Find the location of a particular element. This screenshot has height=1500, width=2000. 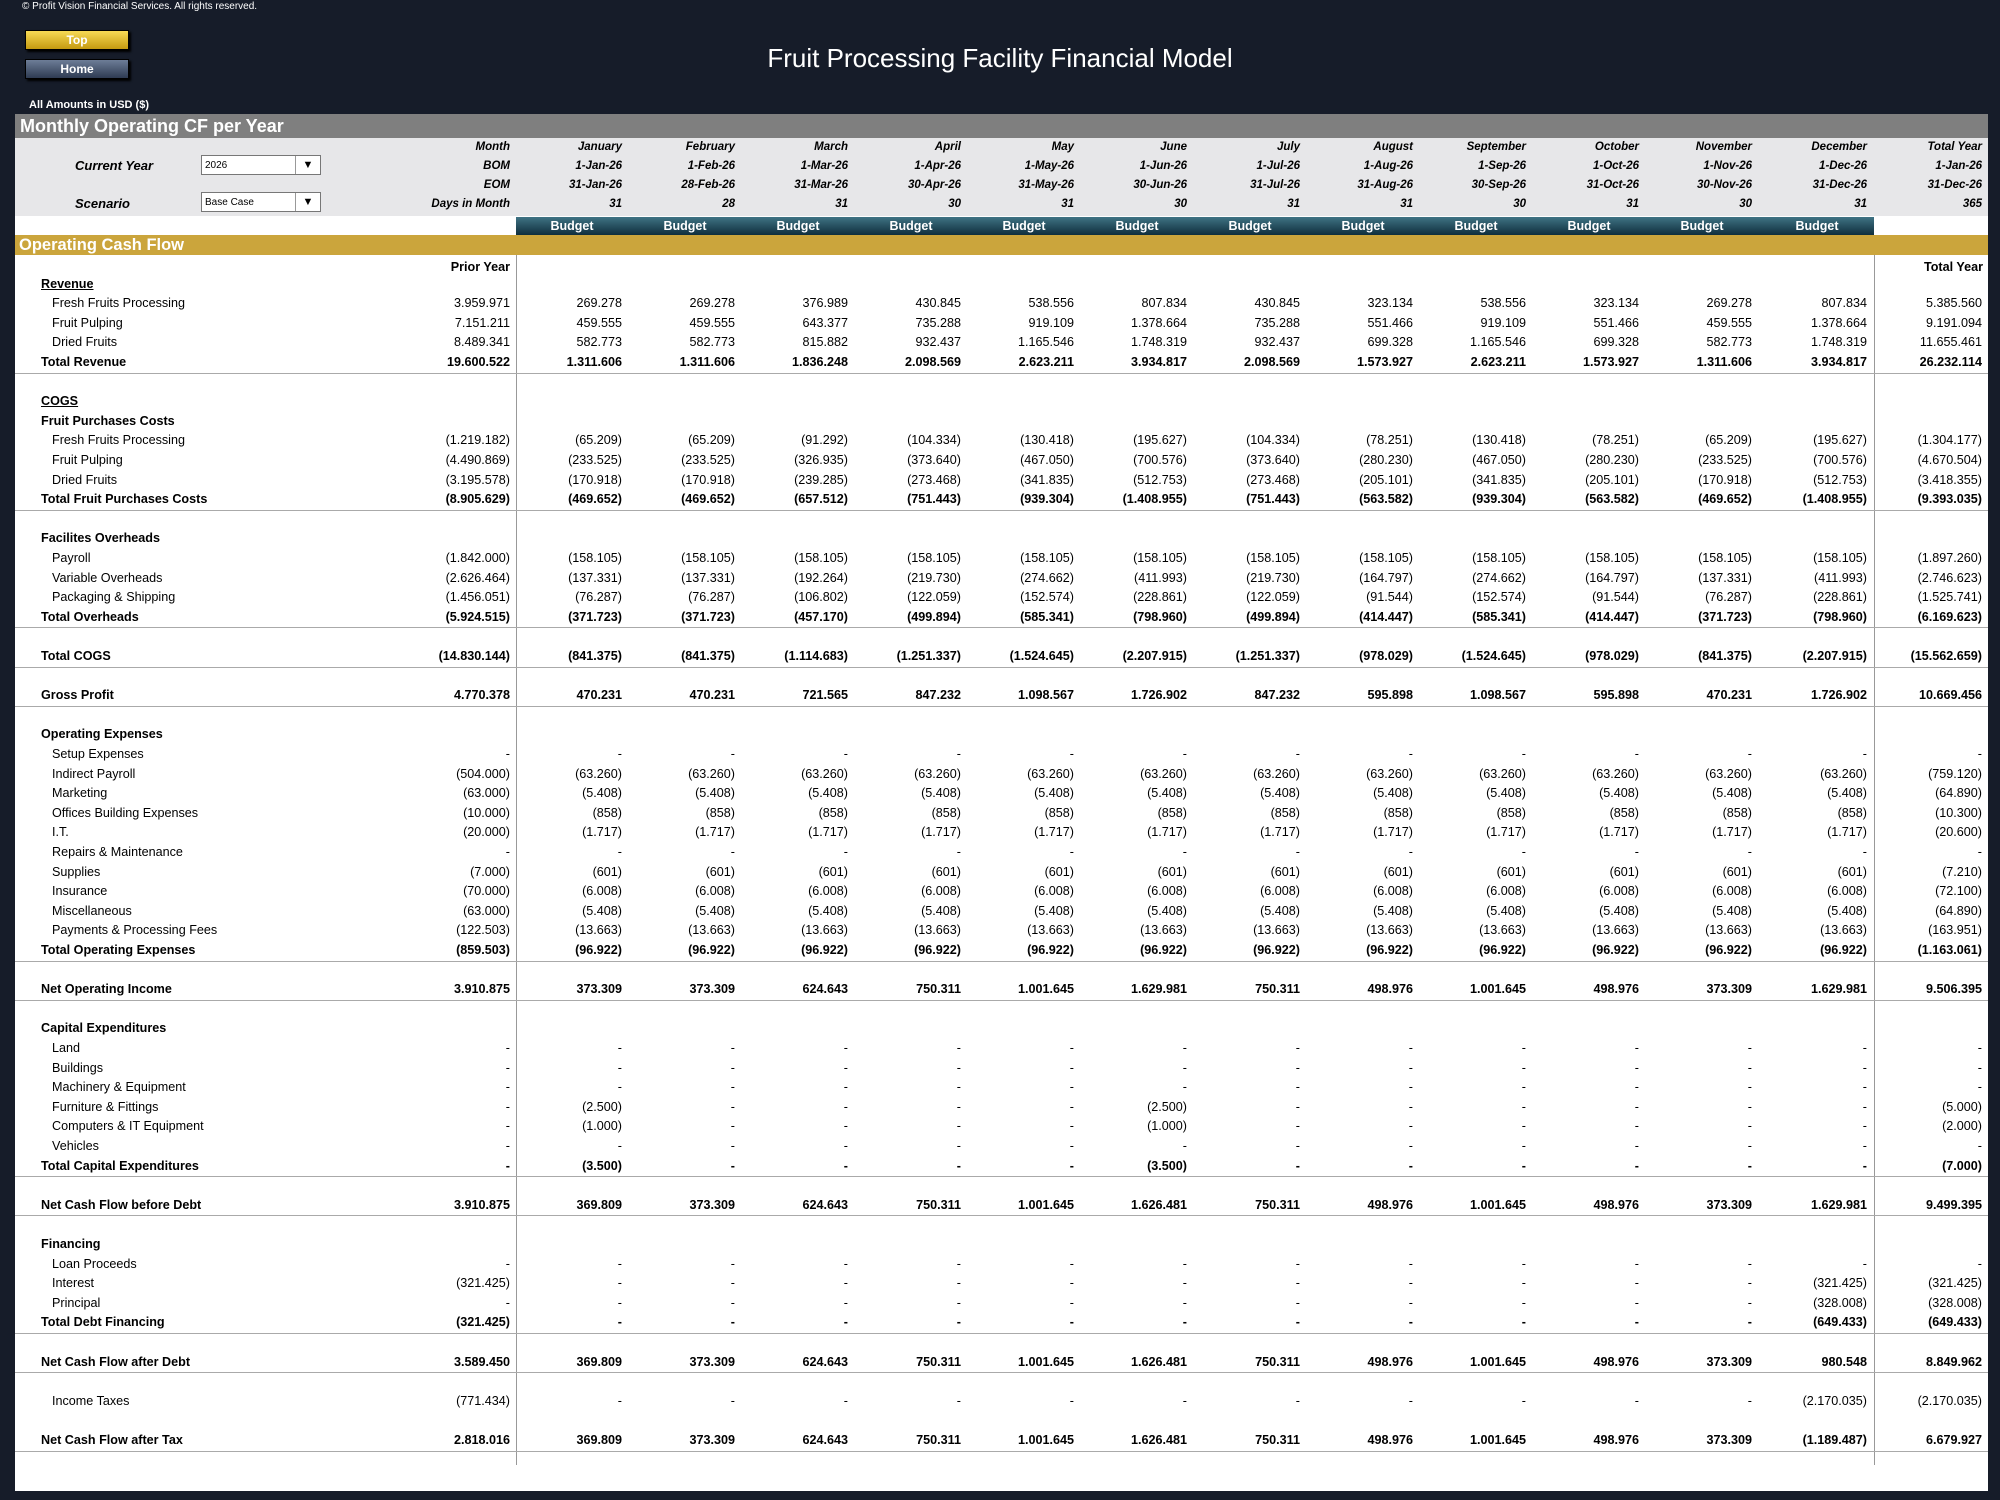

value-cell: 582.773 is located at coordinates (1729, 342).